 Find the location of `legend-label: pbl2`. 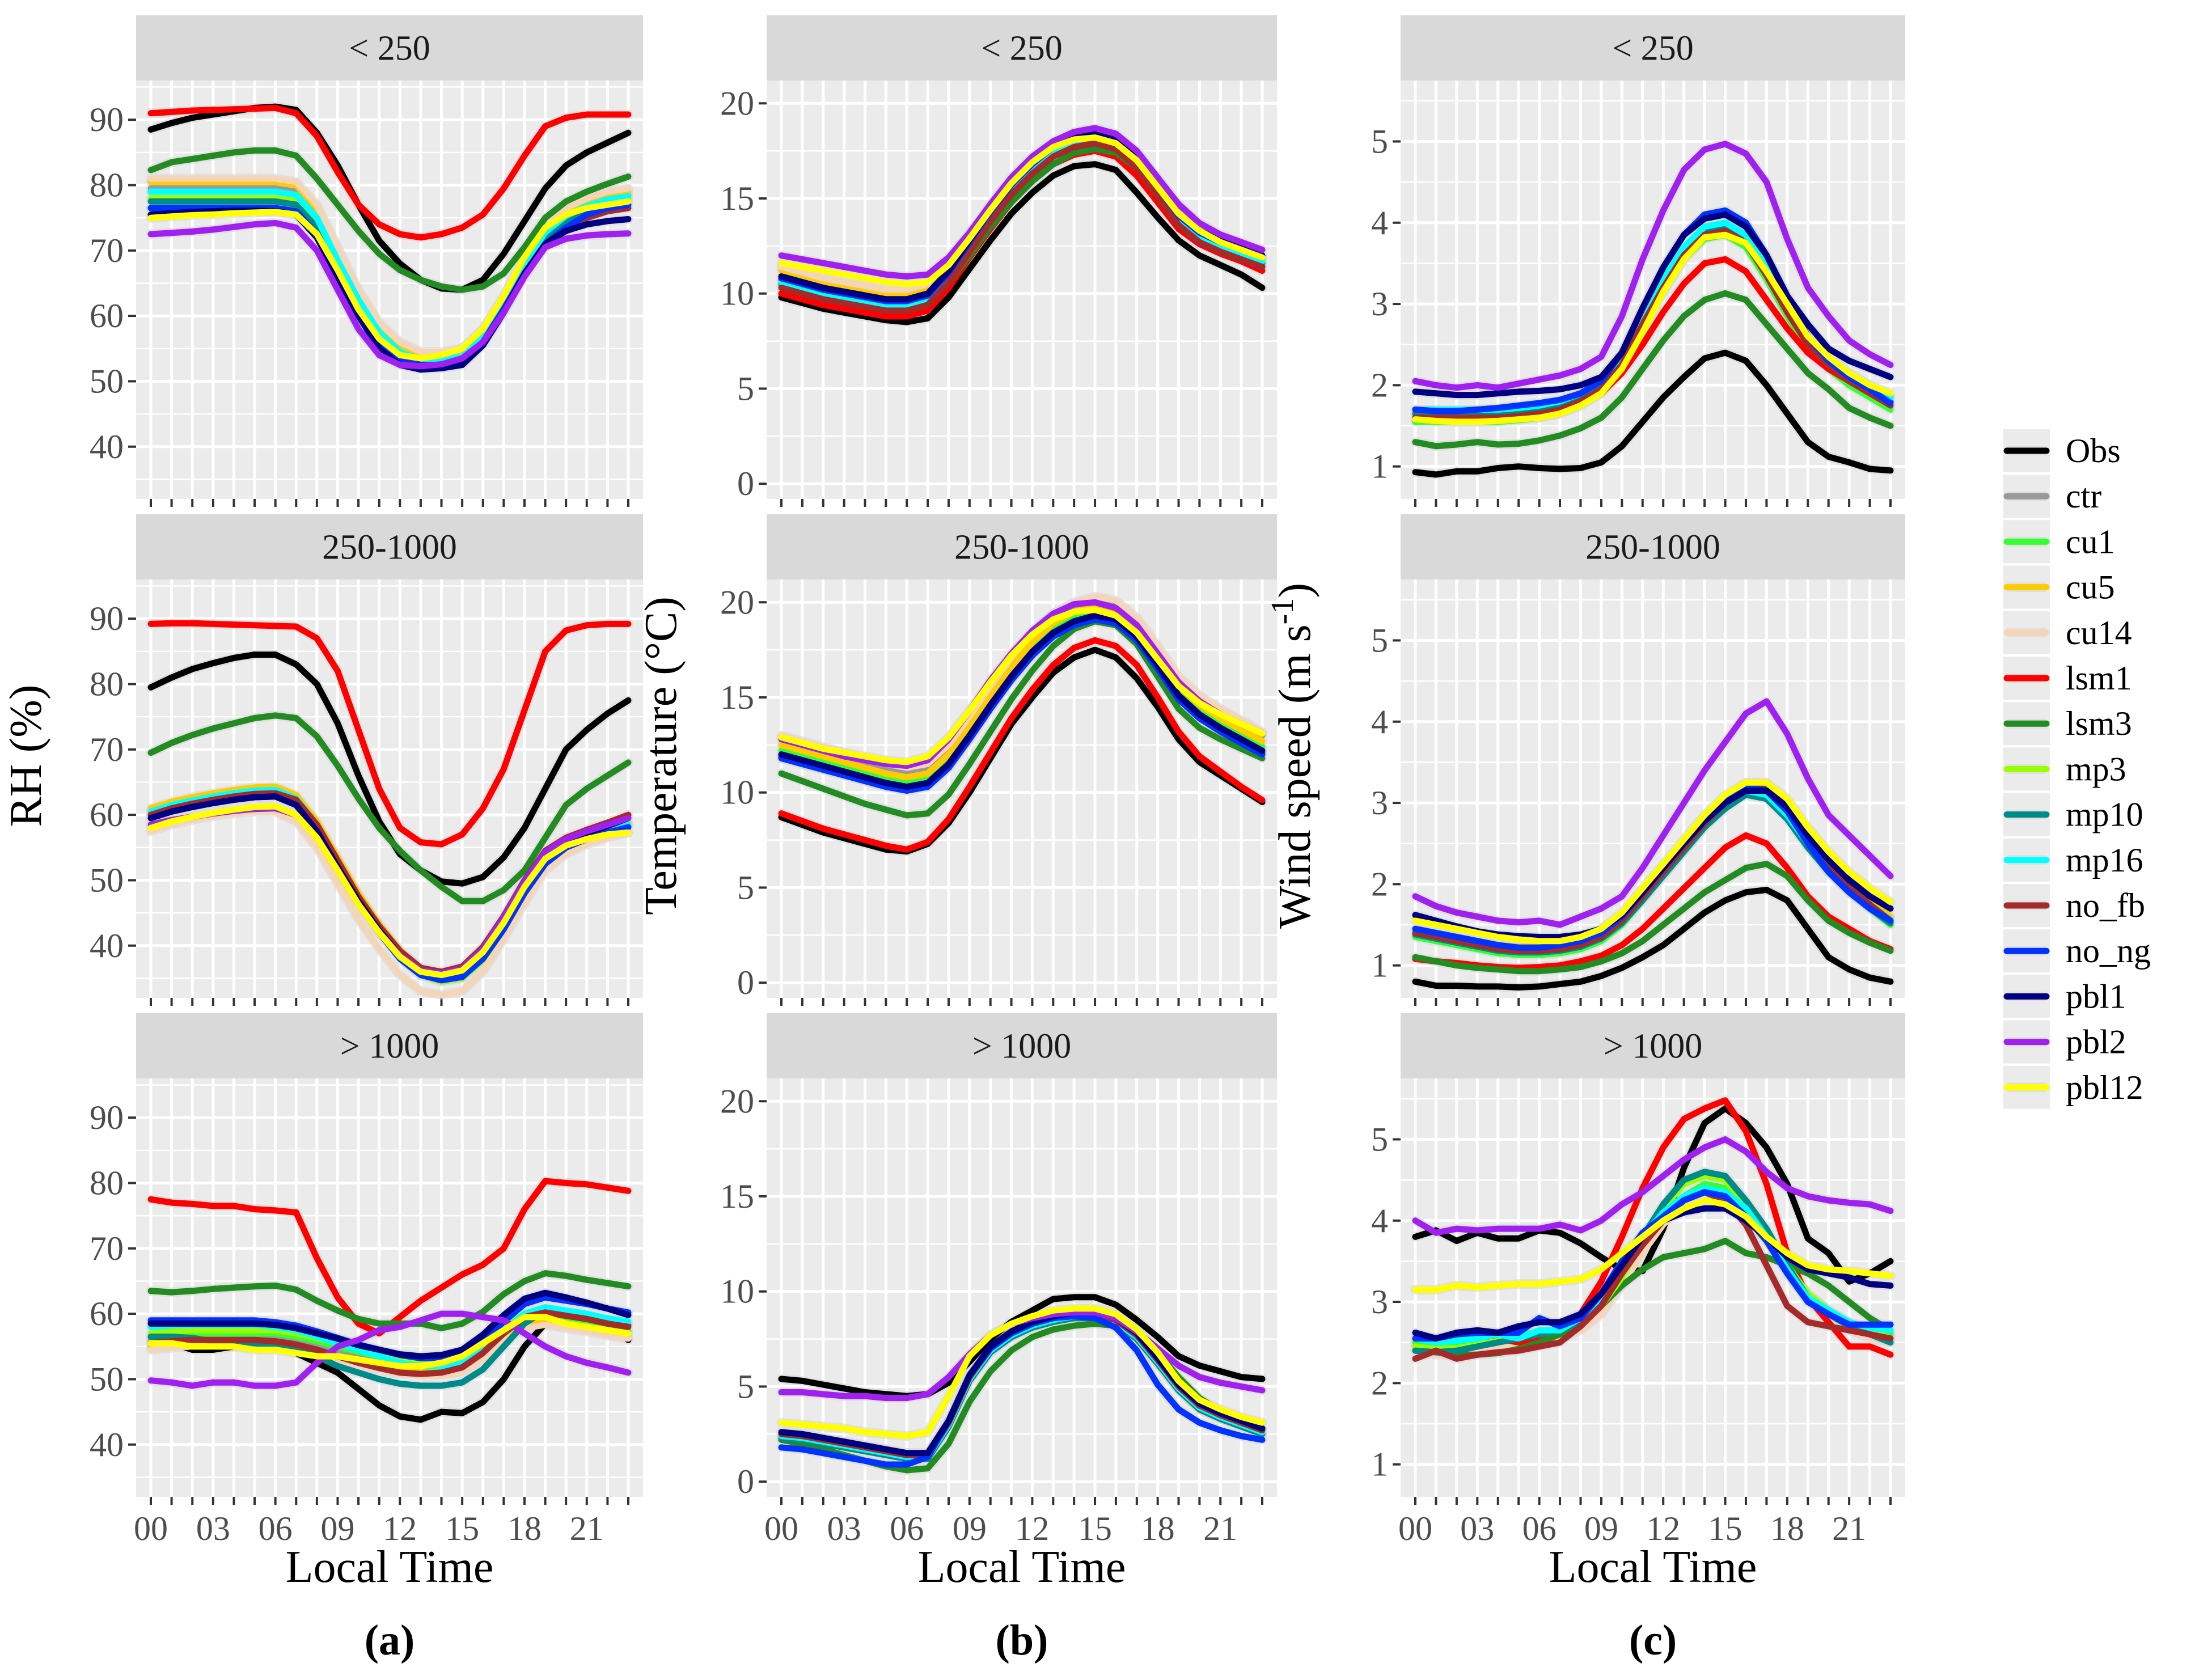

legend-label: pbl2 is located at coordinates (2096, 1042).